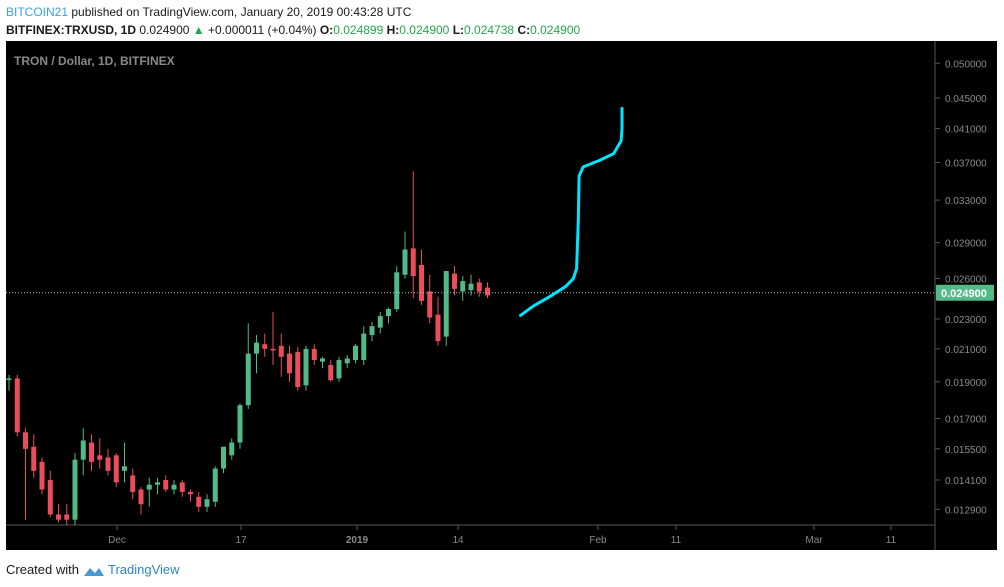  Describe the element at coordinates (966, 64) in the screenshot. I see `price-tick-label: 0.050000` at that location.